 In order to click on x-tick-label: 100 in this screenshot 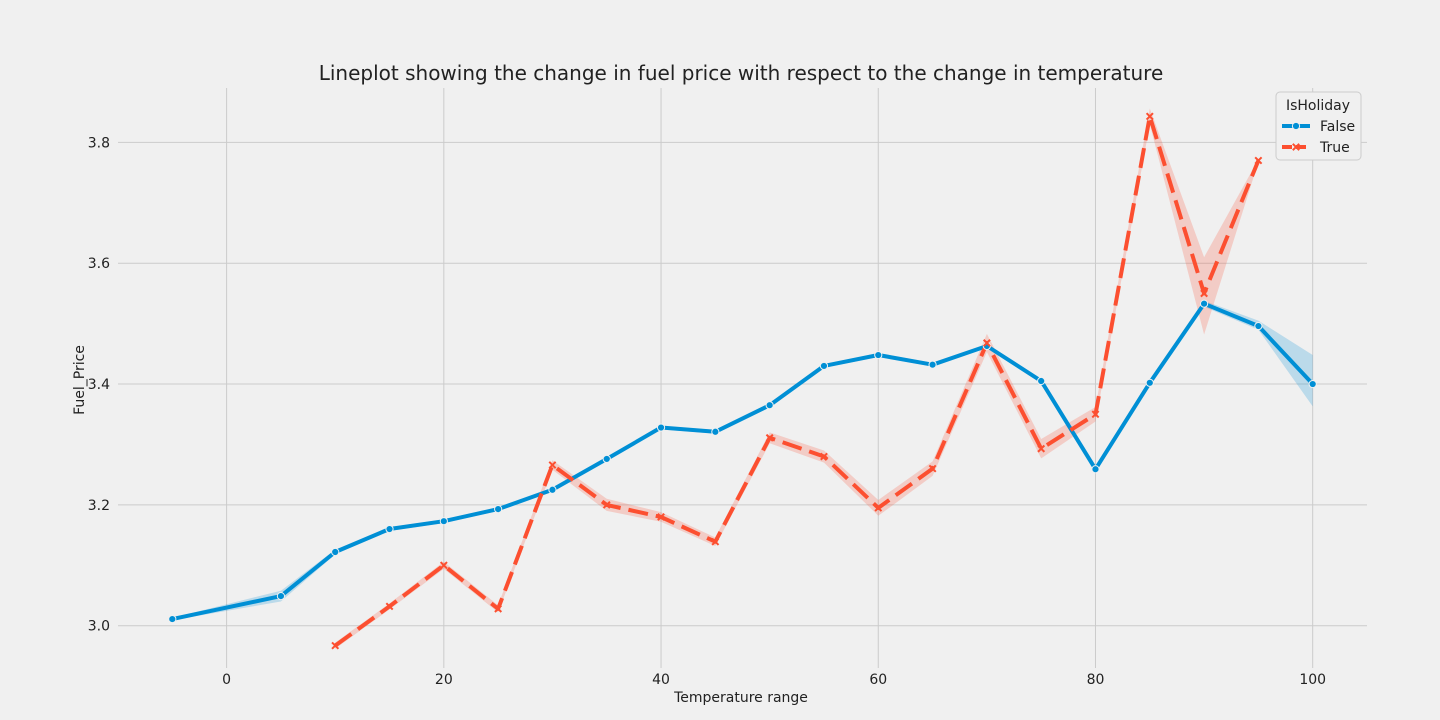, I will do `click(1312, 680)`.